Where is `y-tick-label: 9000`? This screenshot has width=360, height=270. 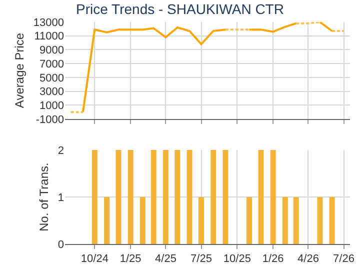 y-tick-label: 9000 is located at coordinates (52, 50).